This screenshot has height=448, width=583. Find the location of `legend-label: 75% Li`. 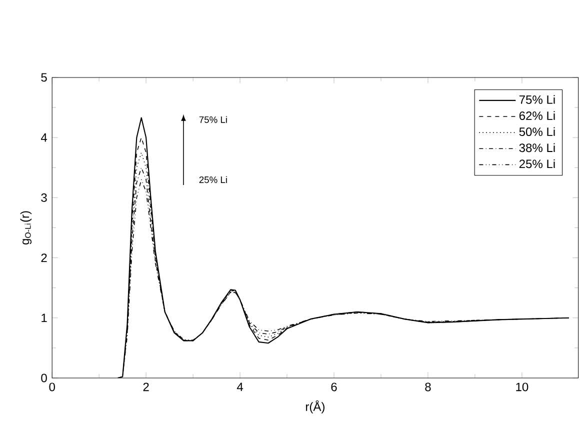

legend-label: 75% Li is located at coordinates (537, 99).